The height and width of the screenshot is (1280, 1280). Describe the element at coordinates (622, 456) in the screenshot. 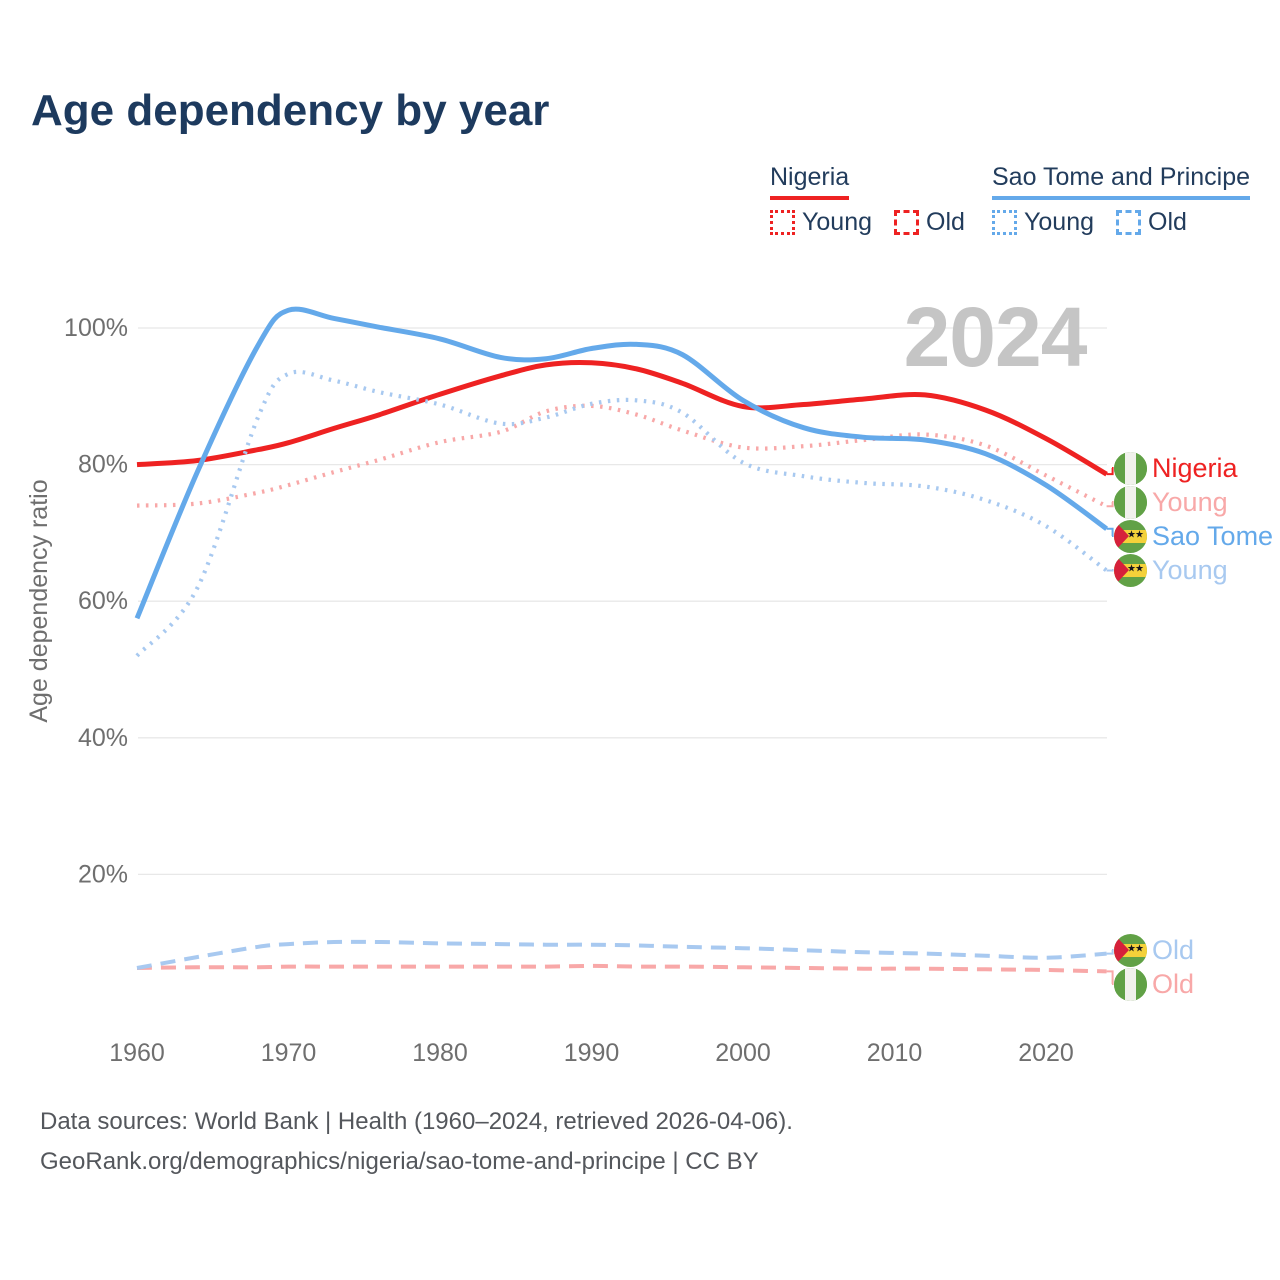

I see `series-line-nigeria-young` at that location.